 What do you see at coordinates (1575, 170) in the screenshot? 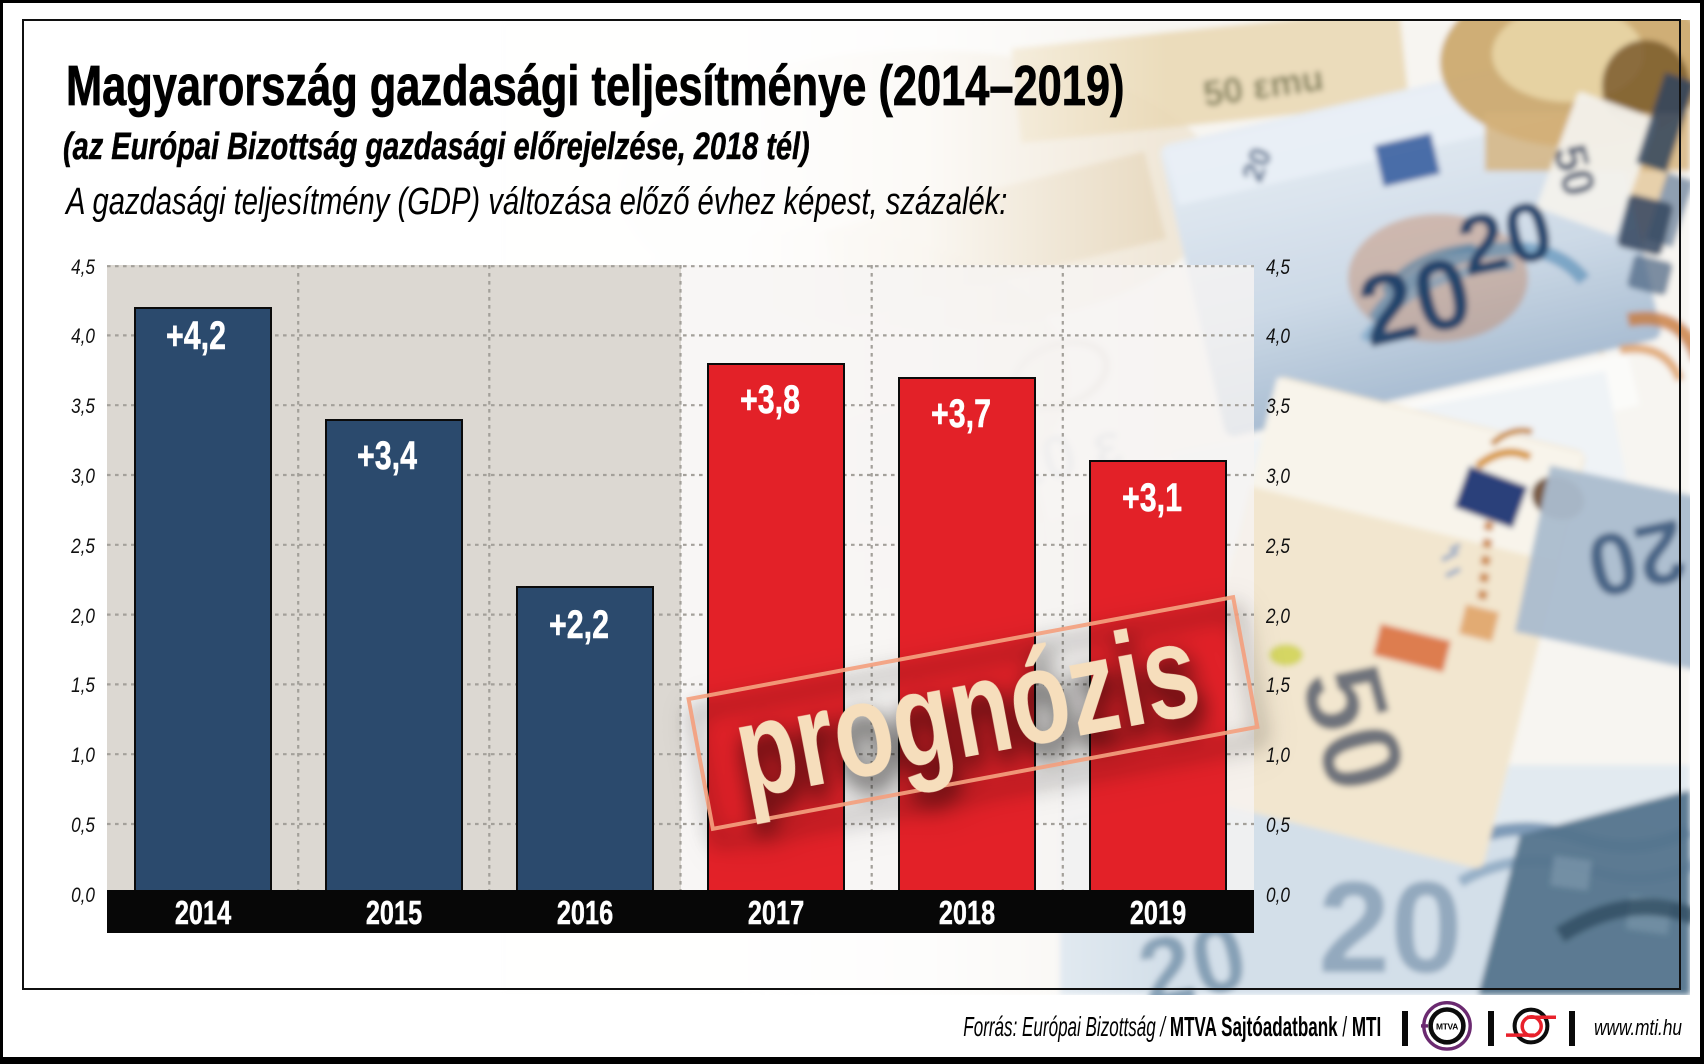
I see `svg-text: 50` at bounding box center [1575, 170].